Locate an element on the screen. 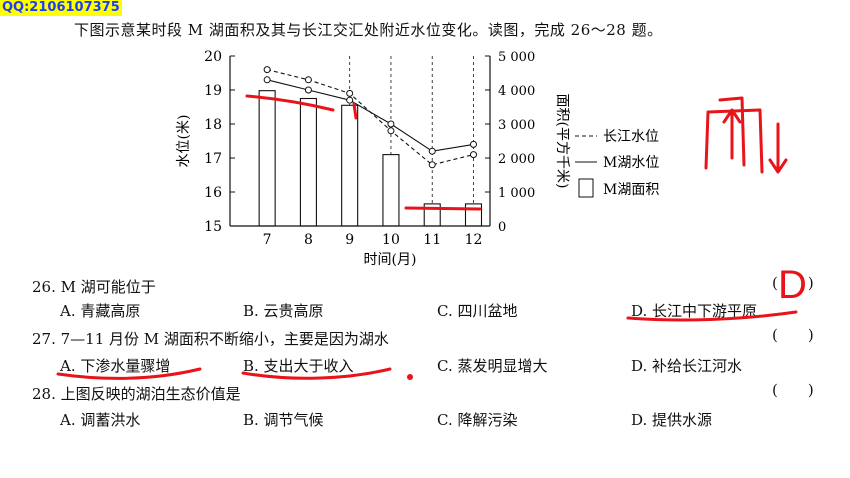  x-axis-title: 时间(月) is located at coordinates (390, 260).